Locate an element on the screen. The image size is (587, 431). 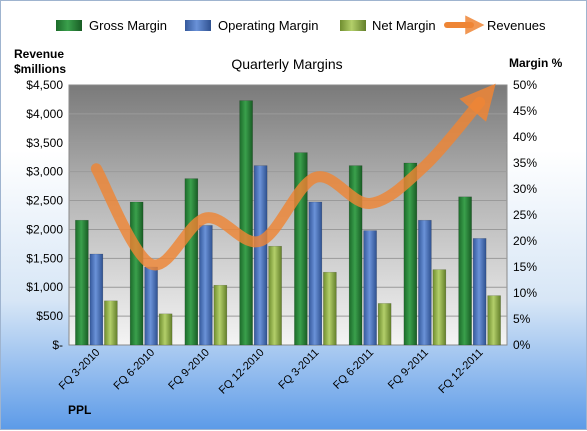
right-tick-label: 20% is located at coordinates (525, 241).